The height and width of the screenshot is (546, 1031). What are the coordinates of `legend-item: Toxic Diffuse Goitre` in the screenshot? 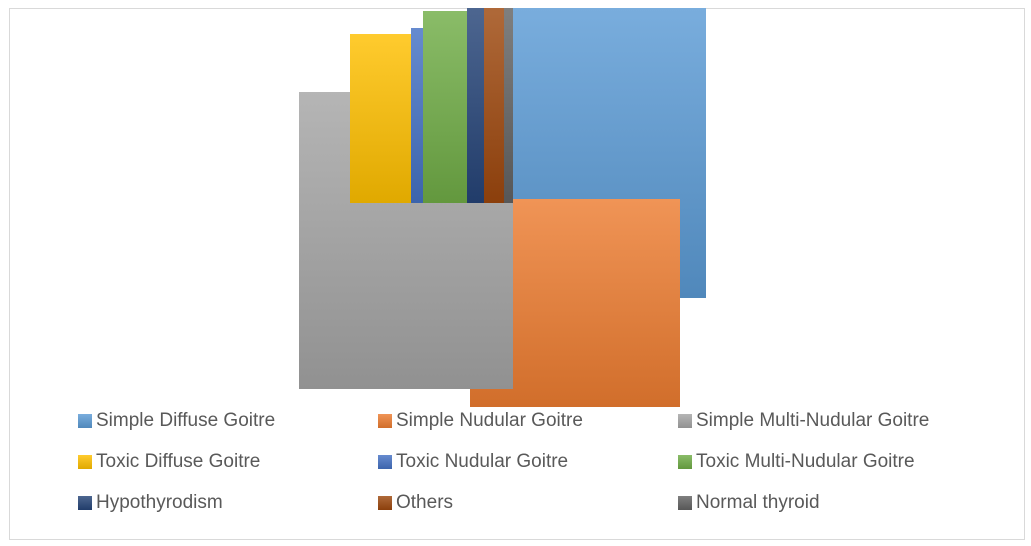 It's located at (228, 462).